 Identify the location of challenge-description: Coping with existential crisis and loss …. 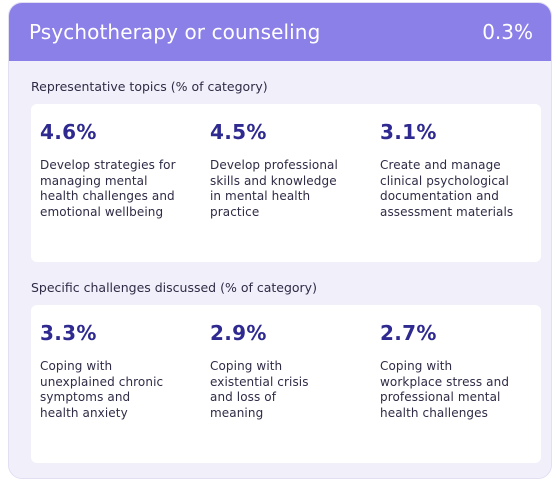
(259, 389).